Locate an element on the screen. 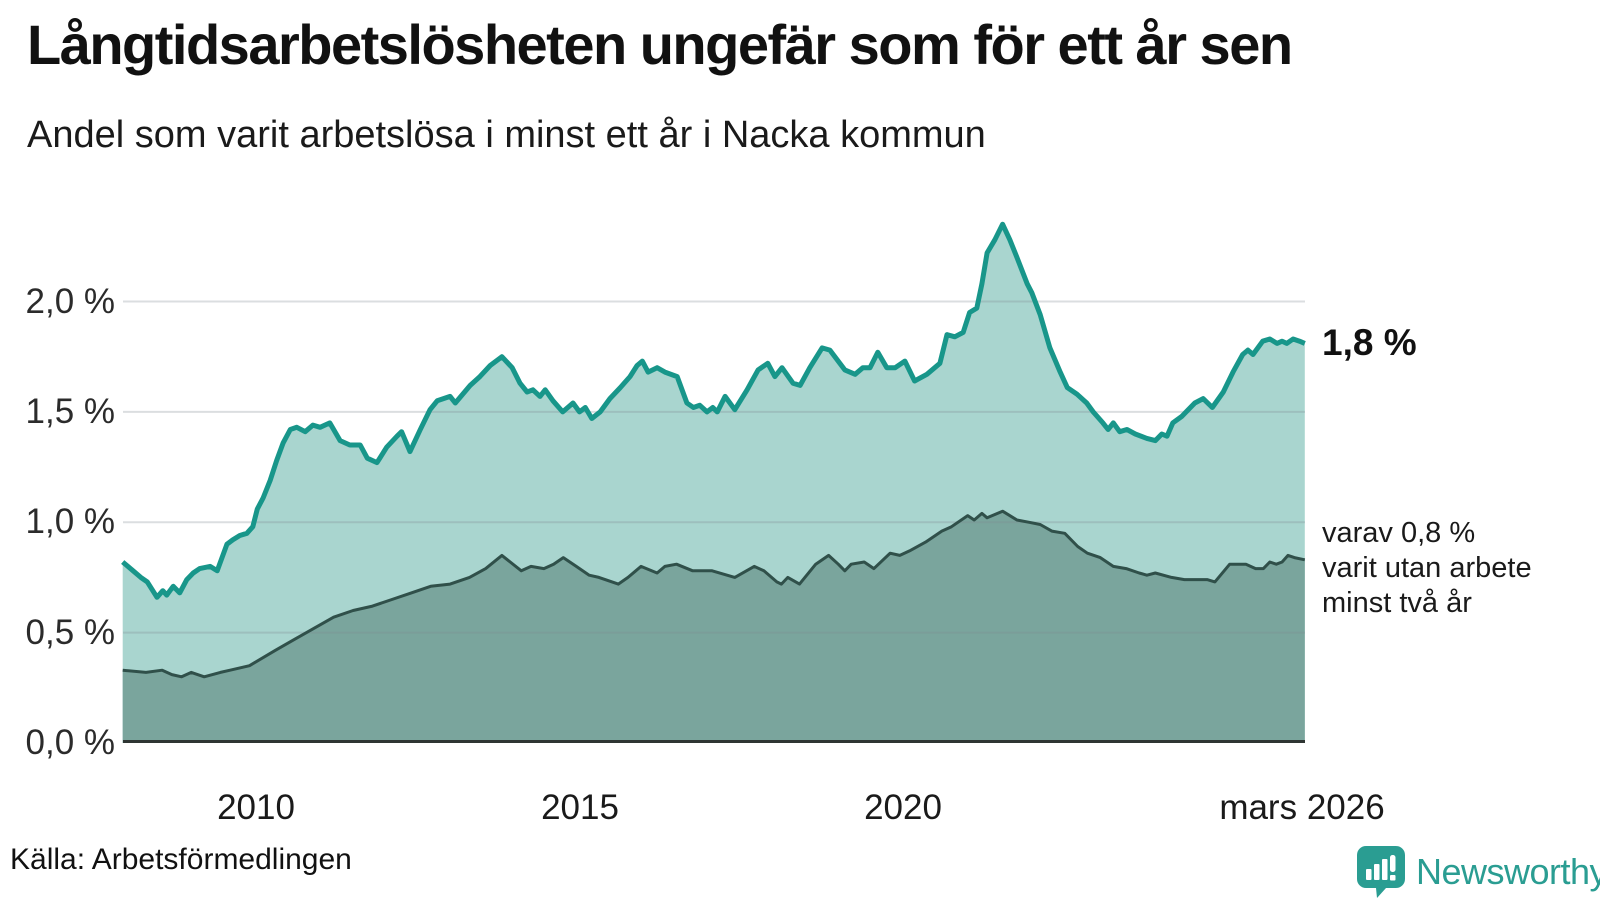 The width and height of the screenshot is (1600, 900). brand-wordmark: Newsworthy is located at coordinates (1508, 871).